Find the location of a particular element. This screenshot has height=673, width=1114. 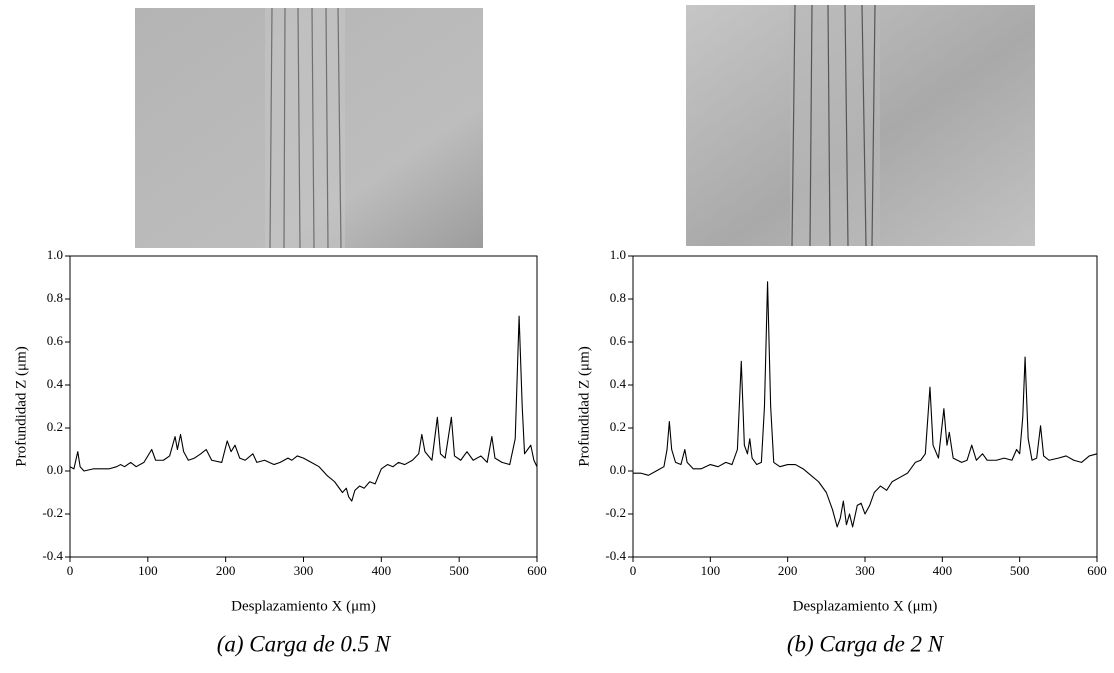

profile-line is located at coordinates (303, 408).